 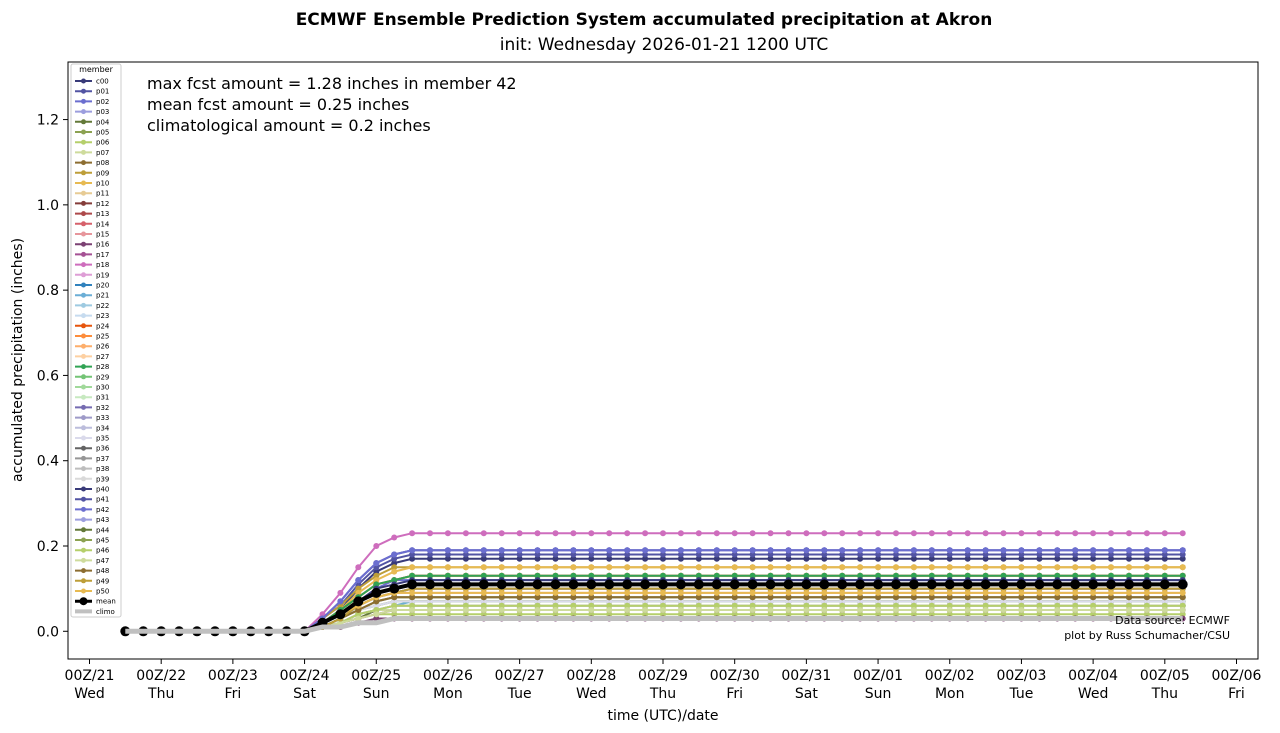 I want to click on legend-label-p13: p13, so click(x=102, y=214).